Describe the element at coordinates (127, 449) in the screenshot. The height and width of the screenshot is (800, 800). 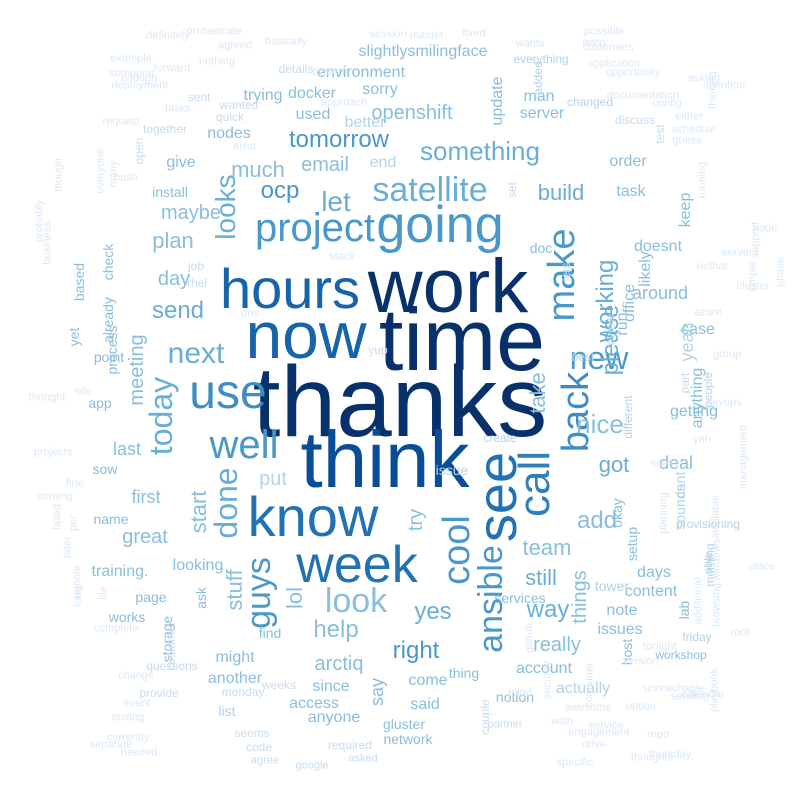
I see `word-last: last` at that location.